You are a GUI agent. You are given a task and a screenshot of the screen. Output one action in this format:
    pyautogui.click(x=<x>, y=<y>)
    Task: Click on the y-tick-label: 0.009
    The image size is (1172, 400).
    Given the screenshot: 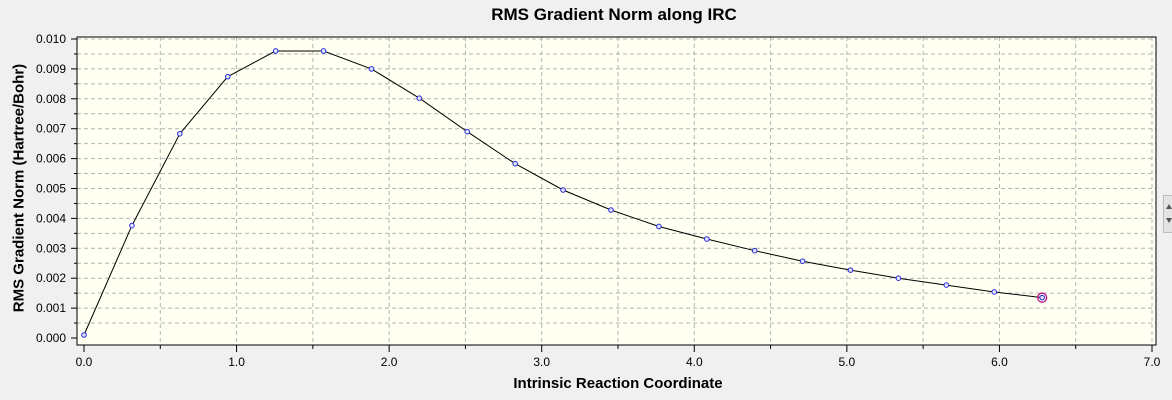 What is the action you would take?
    pyautogui.click(x=51, y=69)
    